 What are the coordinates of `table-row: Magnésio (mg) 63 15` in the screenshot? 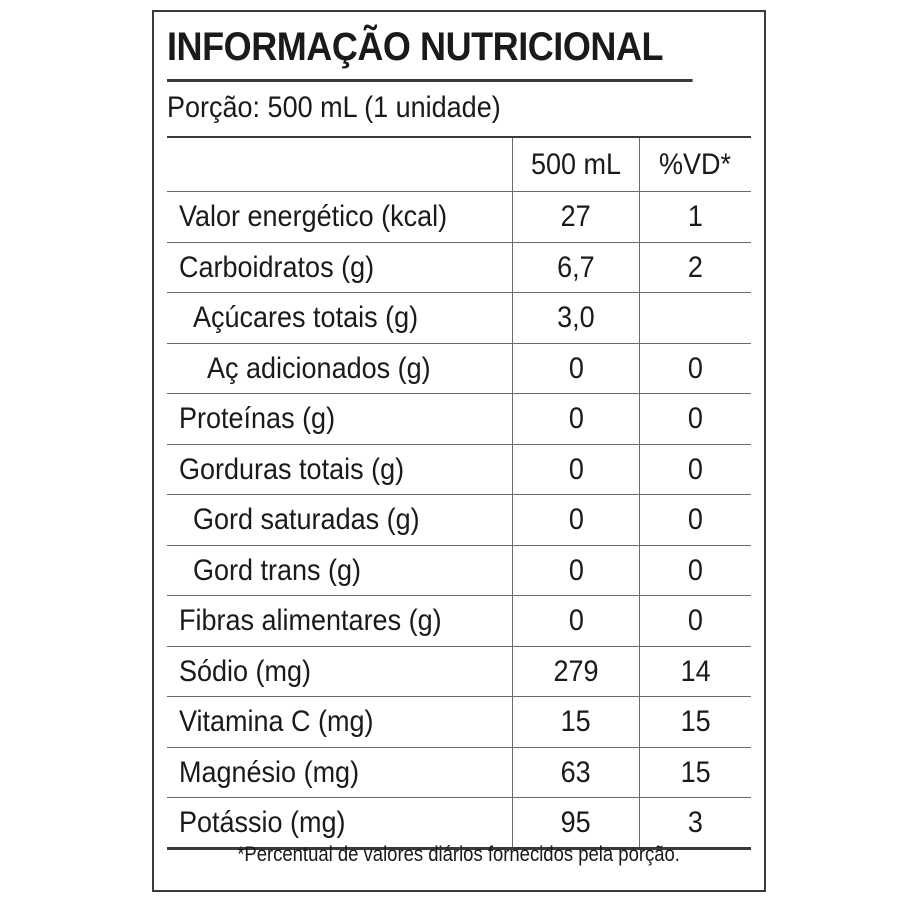 It's located at (459, 772).